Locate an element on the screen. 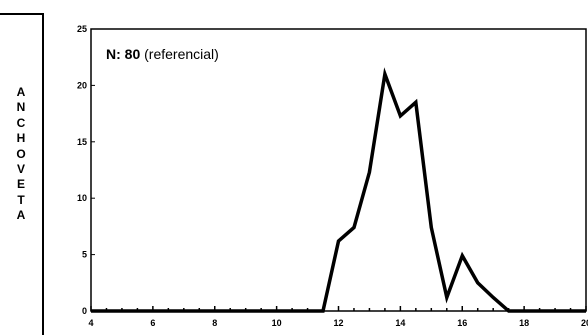  y-tick-label: 0 is located at coordinates (84, 311).